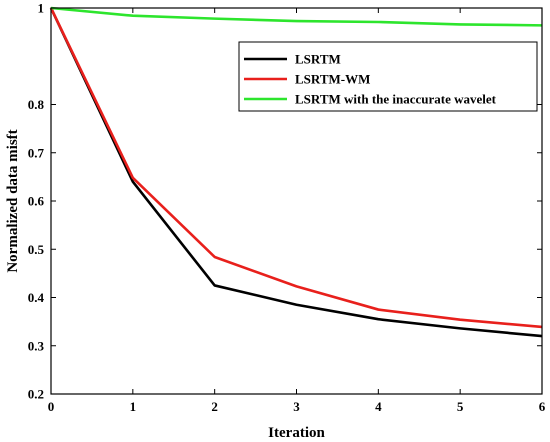 The width and height of the screenshot is (550, 442). Describe the element at coordinates (396, 99) in the screenshot. I see `legend-label: LSRTM with the inaccurate wavelet` at that location.